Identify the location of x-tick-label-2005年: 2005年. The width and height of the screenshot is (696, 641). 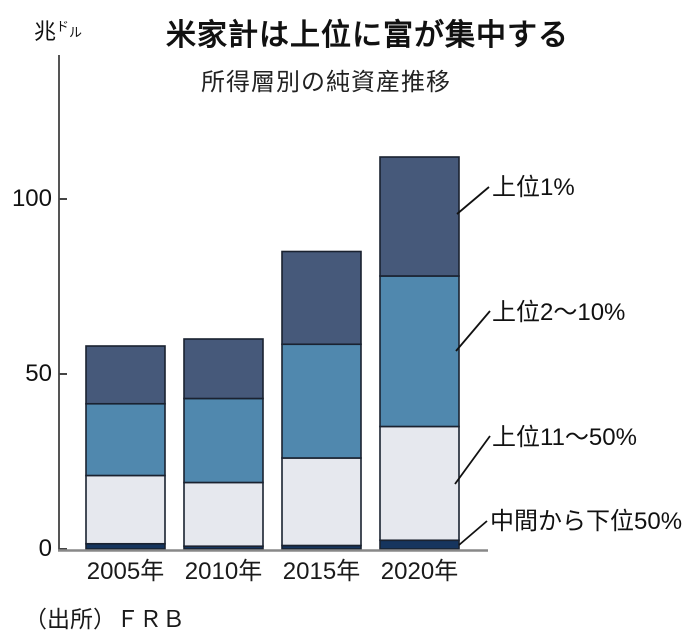
(125, 571).